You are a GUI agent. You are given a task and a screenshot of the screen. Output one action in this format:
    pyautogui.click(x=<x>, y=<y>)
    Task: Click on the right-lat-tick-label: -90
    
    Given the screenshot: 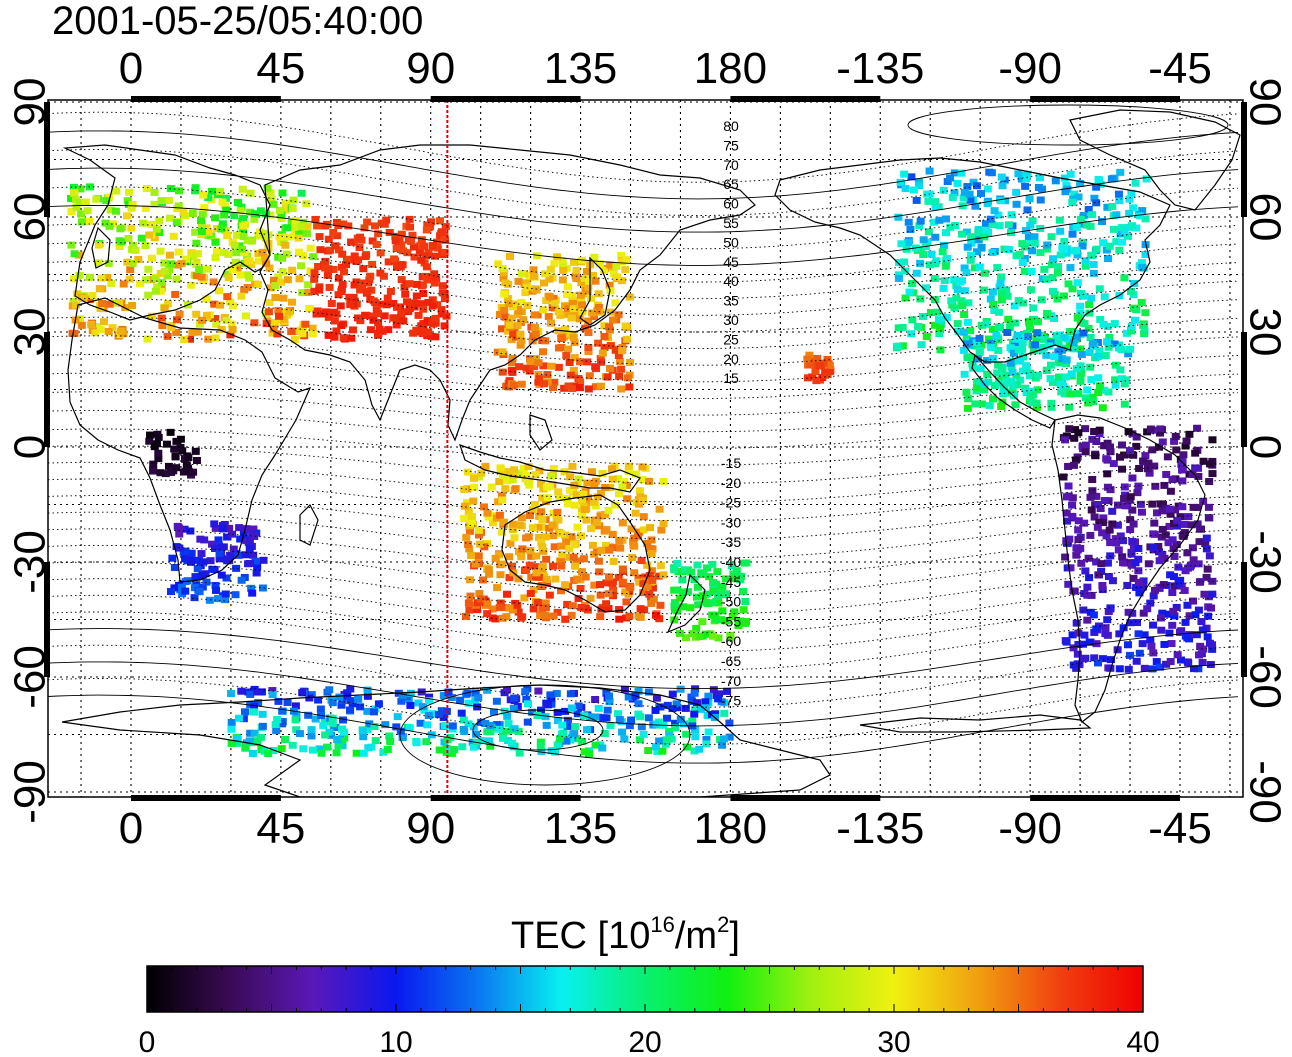 What is the action you would take?
    pyautogui.click(x=1264, y=792)
    